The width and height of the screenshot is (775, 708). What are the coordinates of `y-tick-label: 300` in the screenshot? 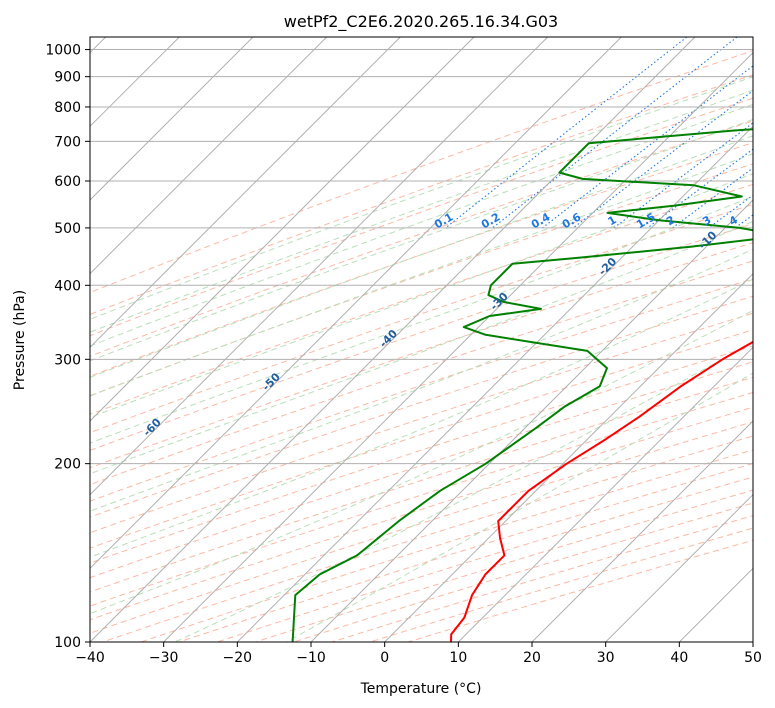 It's located at (67, 360).